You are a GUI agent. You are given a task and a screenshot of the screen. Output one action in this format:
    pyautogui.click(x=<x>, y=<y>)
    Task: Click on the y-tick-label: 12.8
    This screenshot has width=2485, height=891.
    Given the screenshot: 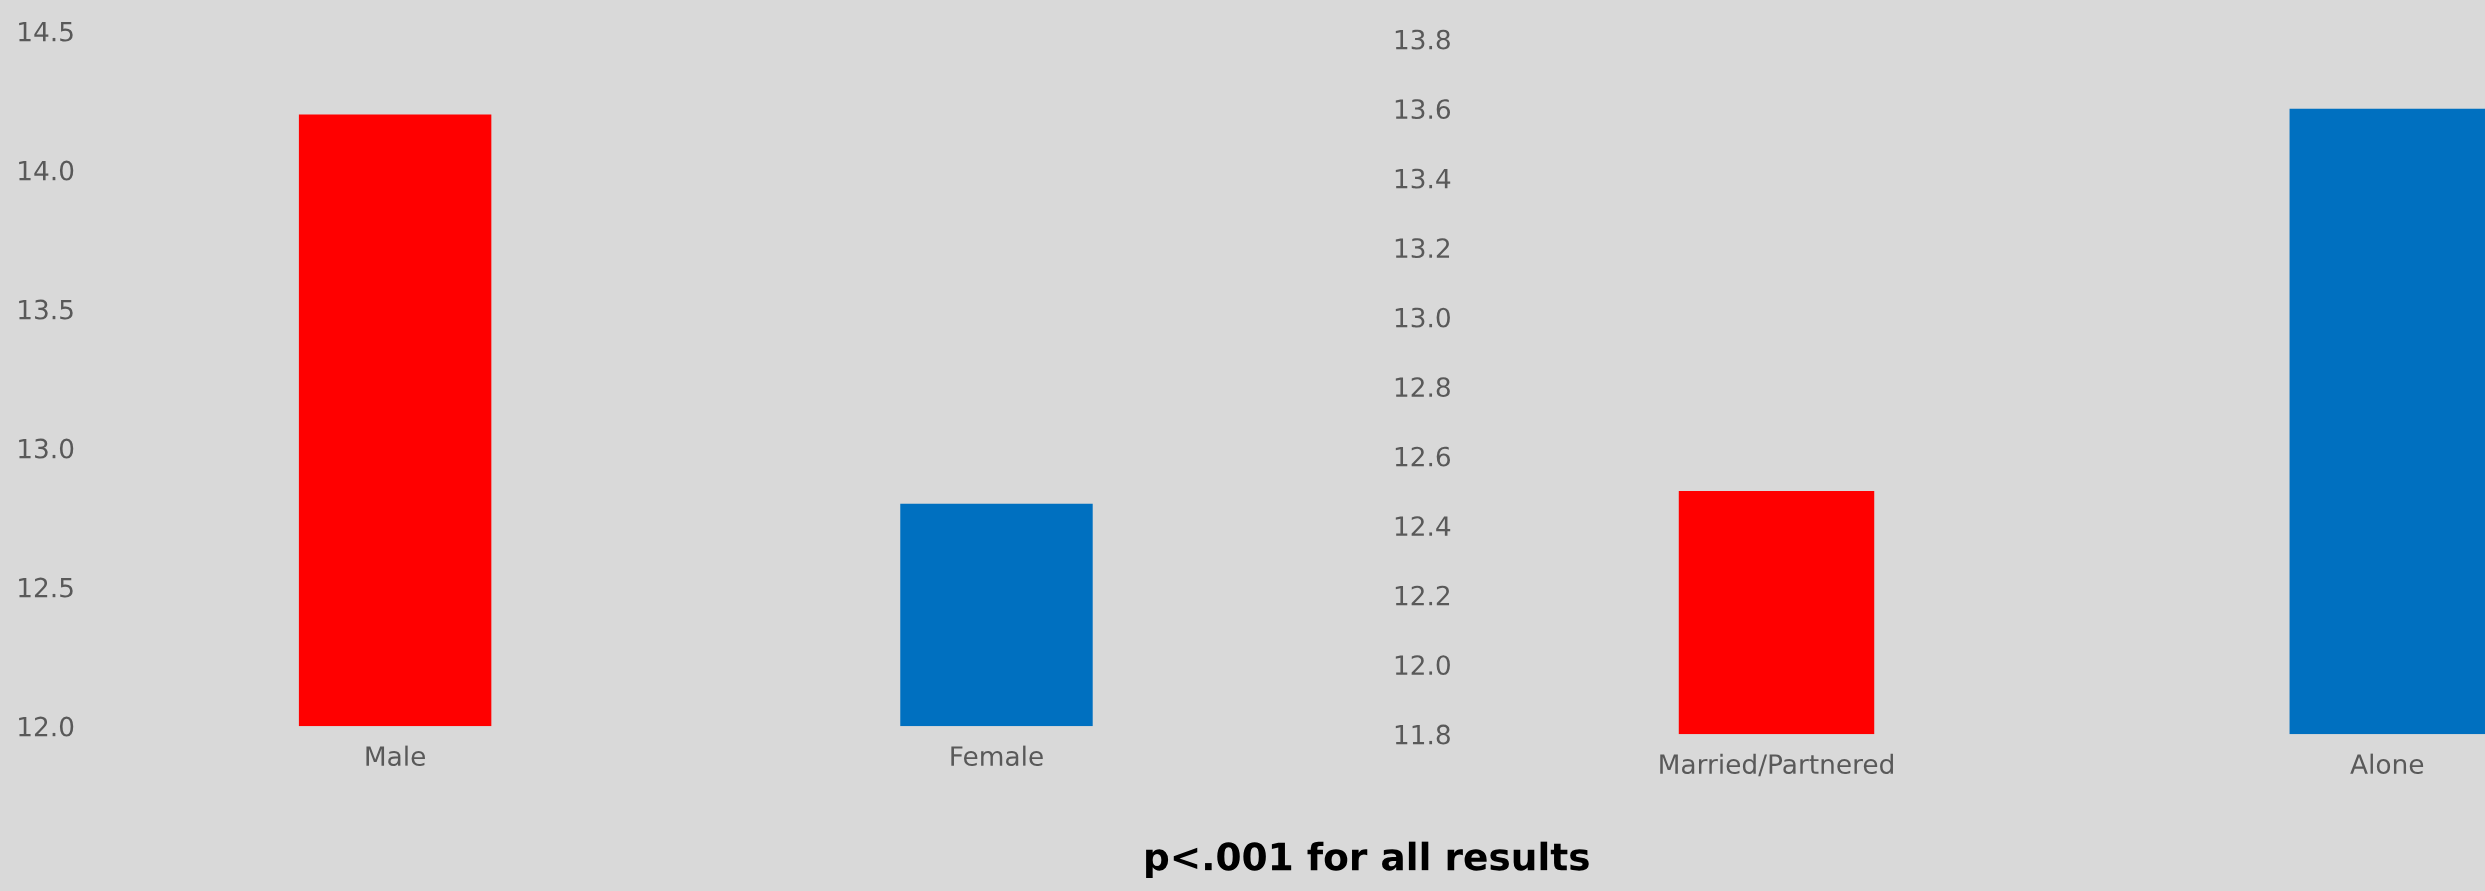 What is the action you would take?
    pyautogui.click(x=1422, y=387)
    